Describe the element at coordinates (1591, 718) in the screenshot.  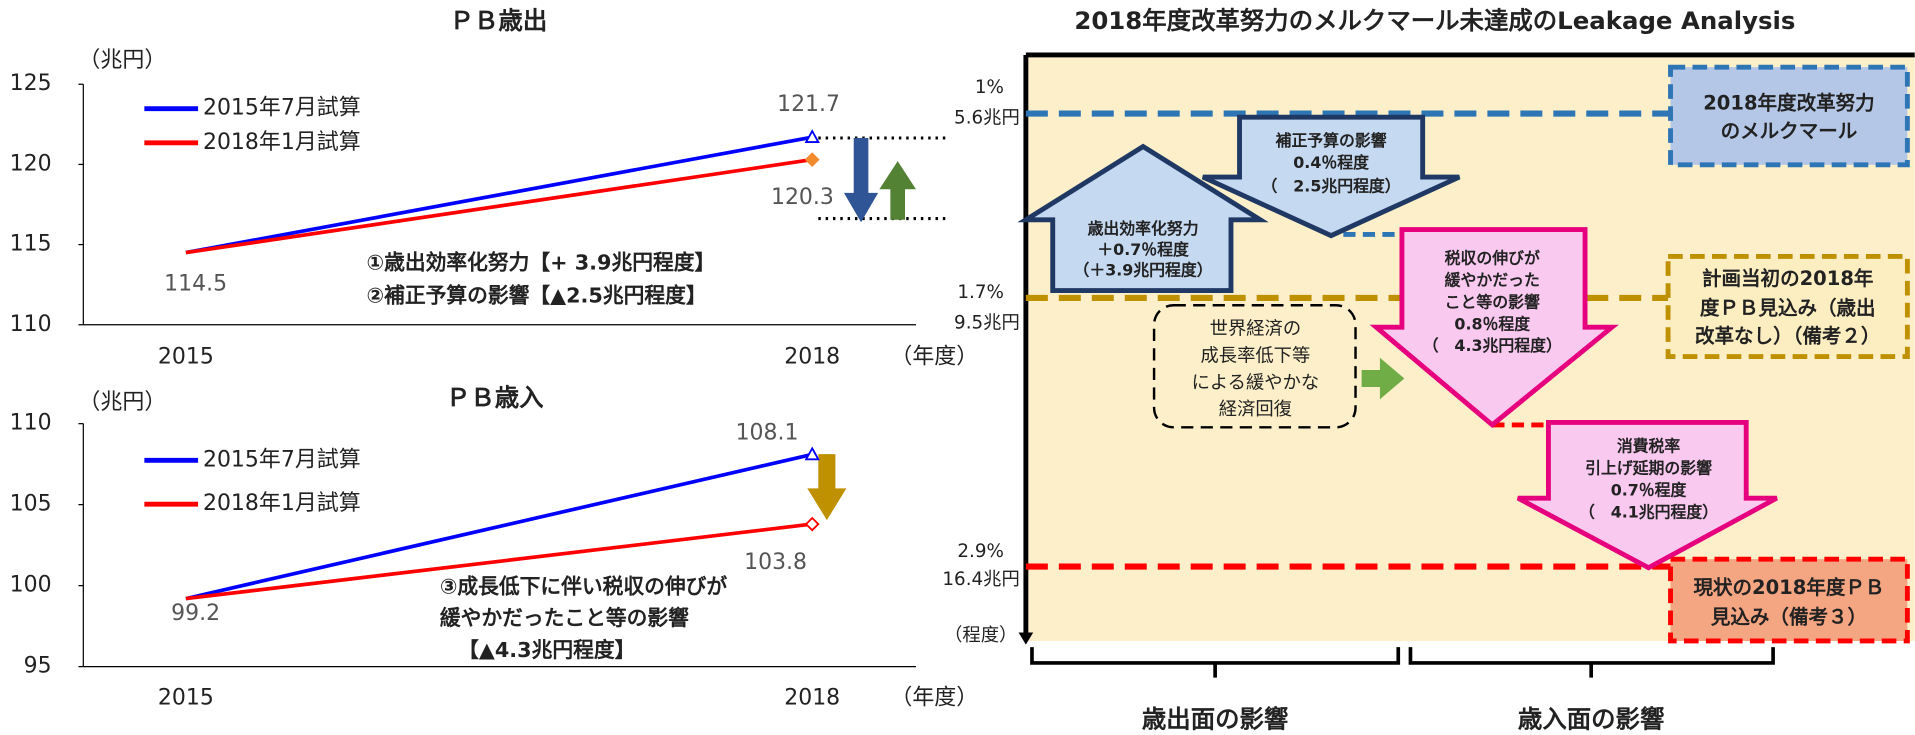
I see `group-label: 歳入面の影響` at that location.